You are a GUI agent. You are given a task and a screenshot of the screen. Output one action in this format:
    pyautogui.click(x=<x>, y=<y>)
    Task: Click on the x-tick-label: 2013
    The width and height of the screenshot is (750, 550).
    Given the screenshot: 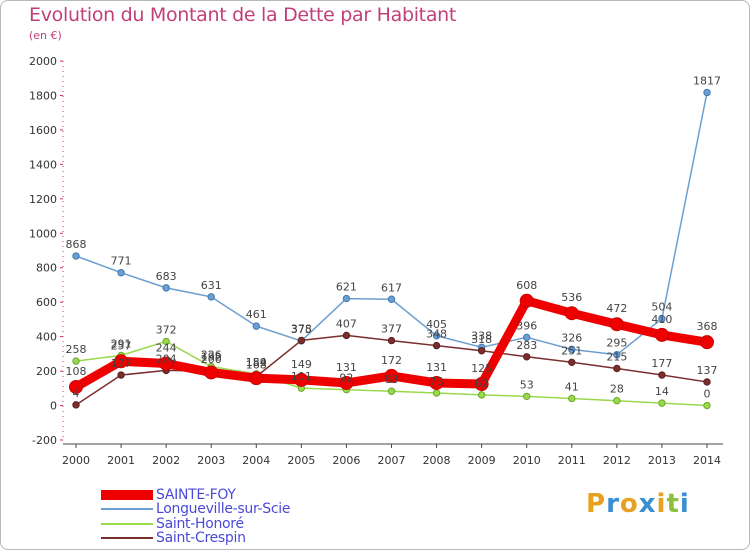 What is the action you would take?
    pyautogui.click(x=662, y=460)
    